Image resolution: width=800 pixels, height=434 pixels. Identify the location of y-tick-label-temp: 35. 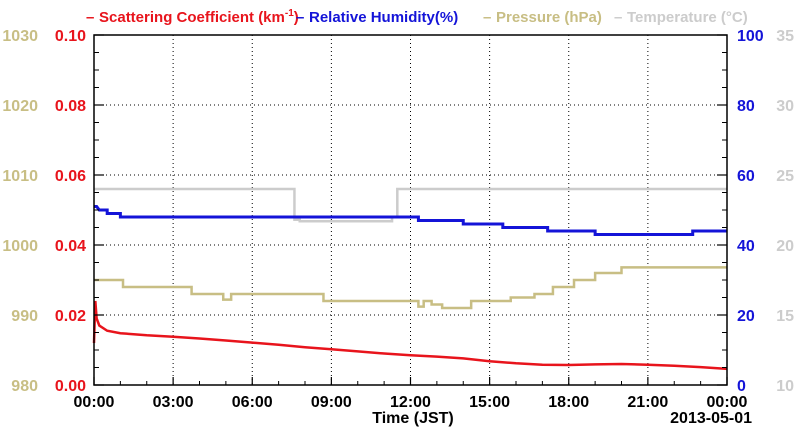
(785, 36).